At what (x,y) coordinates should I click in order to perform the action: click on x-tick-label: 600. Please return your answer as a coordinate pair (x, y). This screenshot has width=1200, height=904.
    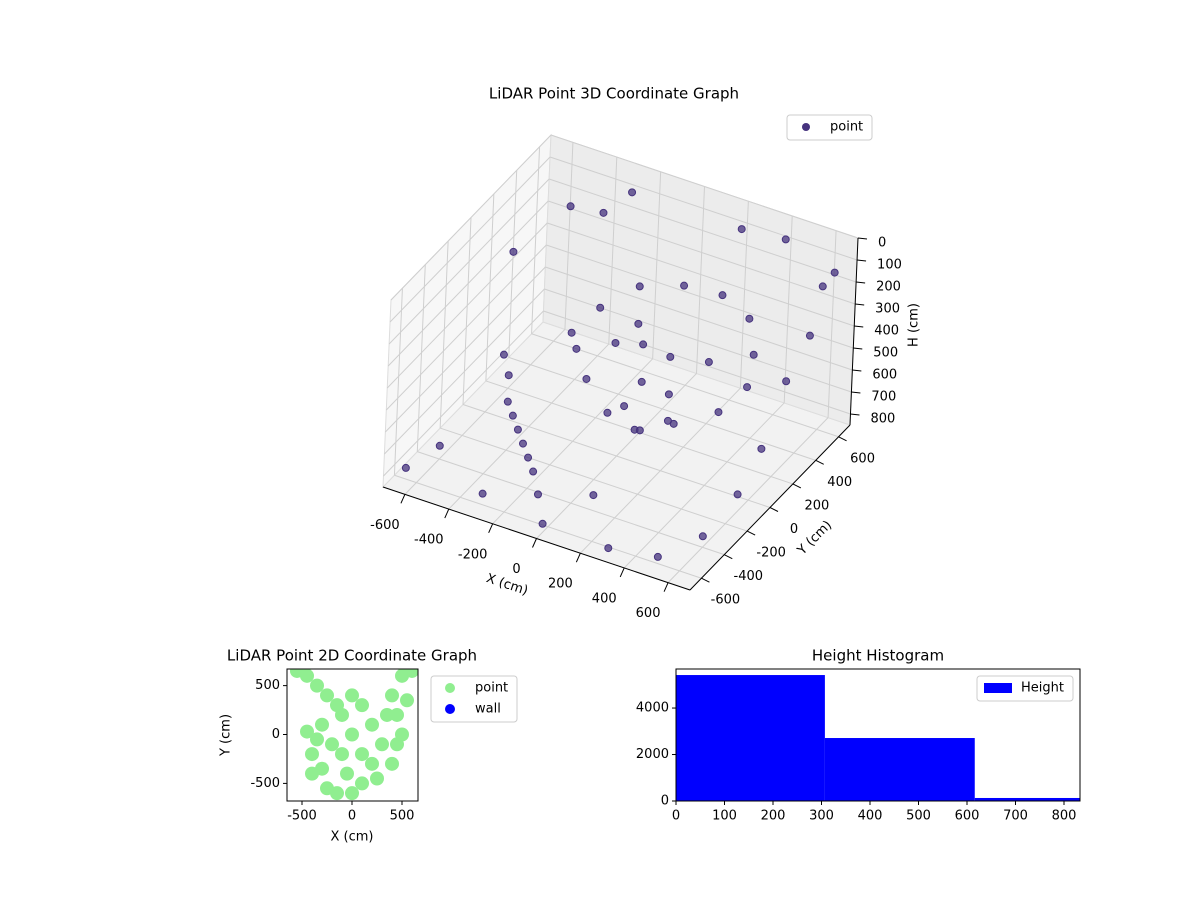
    Looking at the image, I should click on (648, 613).